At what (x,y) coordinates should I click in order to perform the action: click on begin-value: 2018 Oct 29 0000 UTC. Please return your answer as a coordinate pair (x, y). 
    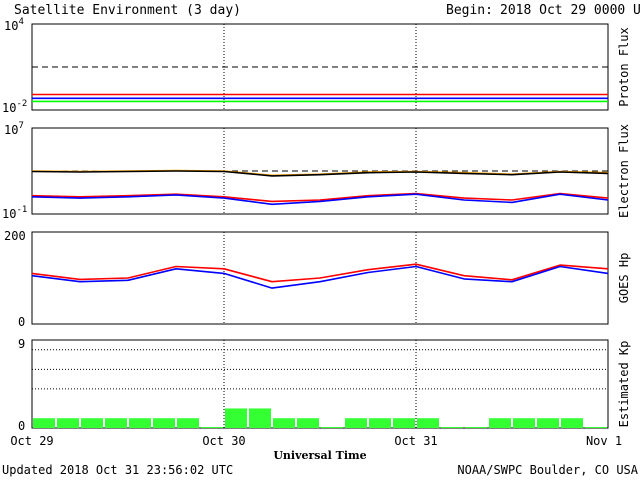
    Looking at the image, I should click on (570, 10).